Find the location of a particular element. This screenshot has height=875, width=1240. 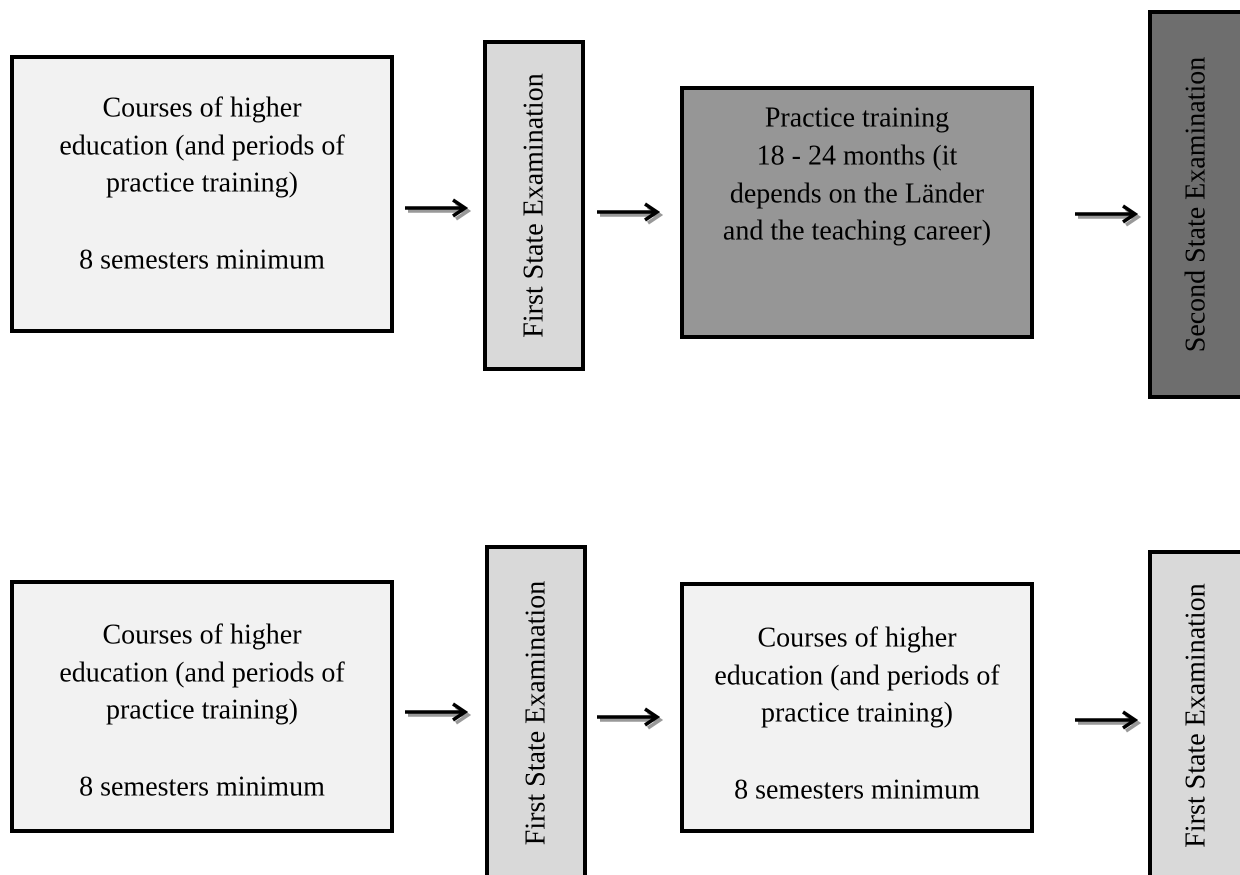

box-text-line: Practice training is located at coordinates (857, 117).